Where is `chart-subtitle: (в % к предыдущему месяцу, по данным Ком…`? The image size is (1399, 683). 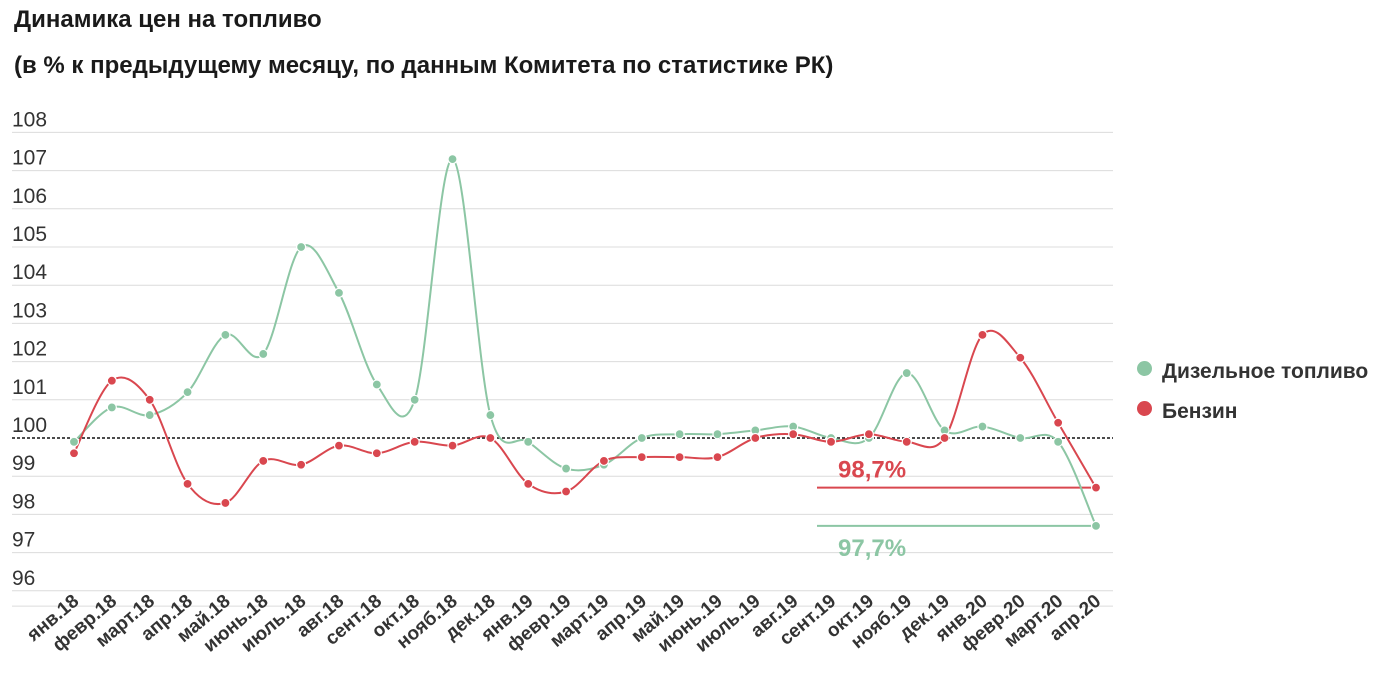
chart-subtitle: (в % к предыдущему месяцу, по данным Ком… is located at coordinates (424, 65).